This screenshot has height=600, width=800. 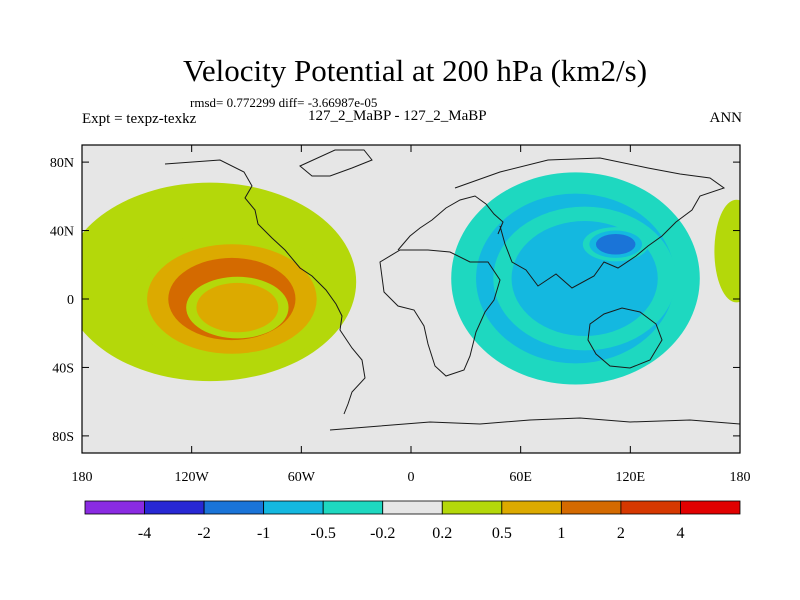 What do you see at coordinates (62, 163) in the screenshot?
I see `y-tick-label: 80N` at bounding box center [62, 163].